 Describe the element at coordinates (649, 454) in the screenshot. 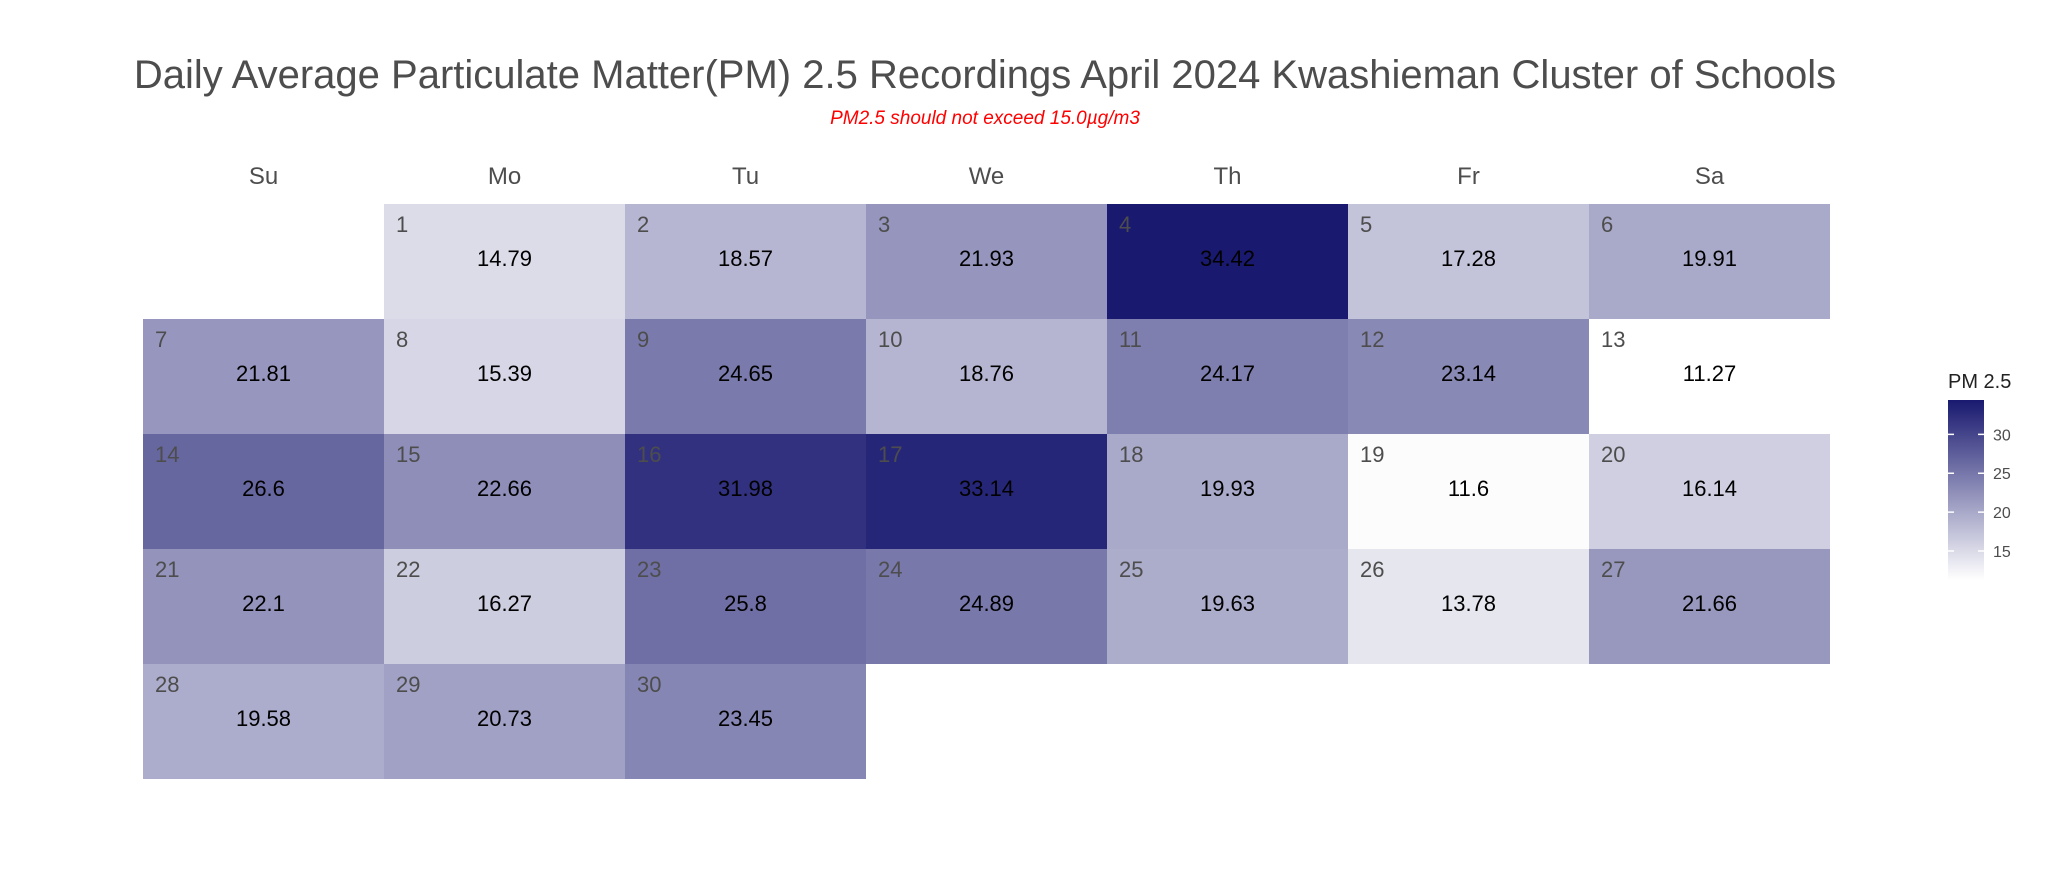

I see `day-number: 16` at that location.